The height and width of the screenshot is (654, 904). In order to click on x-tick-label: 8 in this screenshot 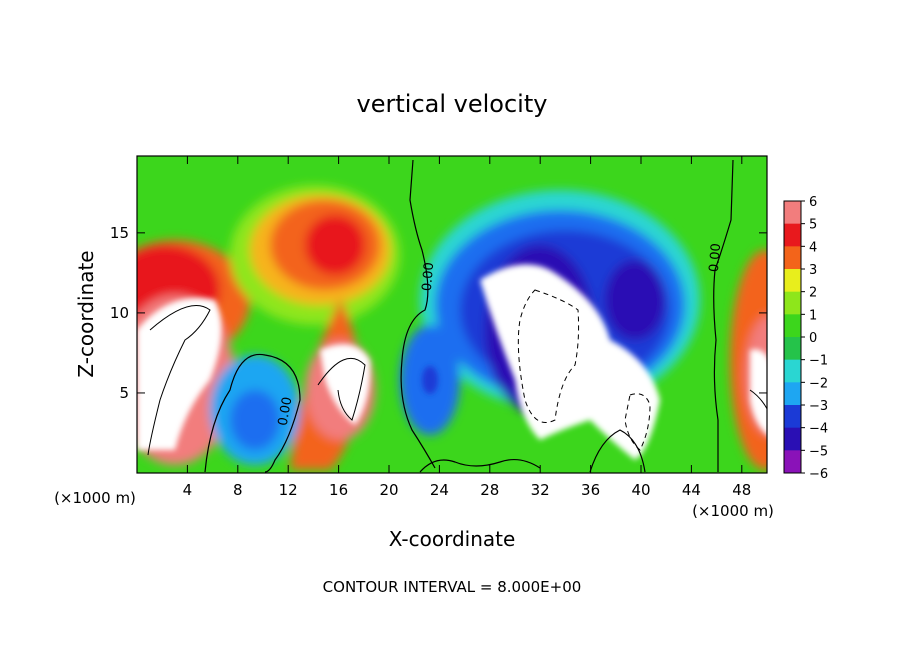, I will do `click(238, 490)`.